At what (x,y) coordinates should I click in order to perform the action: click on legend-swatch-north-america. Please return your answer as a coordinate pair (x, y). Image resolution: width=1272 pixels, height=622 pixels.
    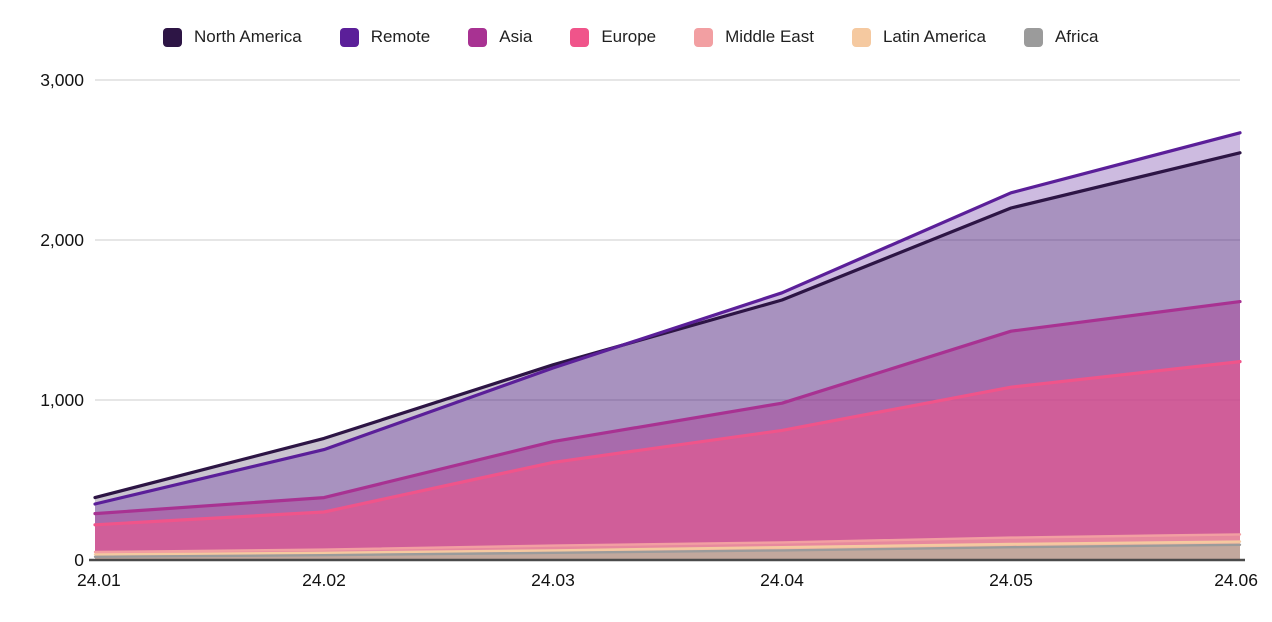
    Looking at the image, I should click on (172, 37).